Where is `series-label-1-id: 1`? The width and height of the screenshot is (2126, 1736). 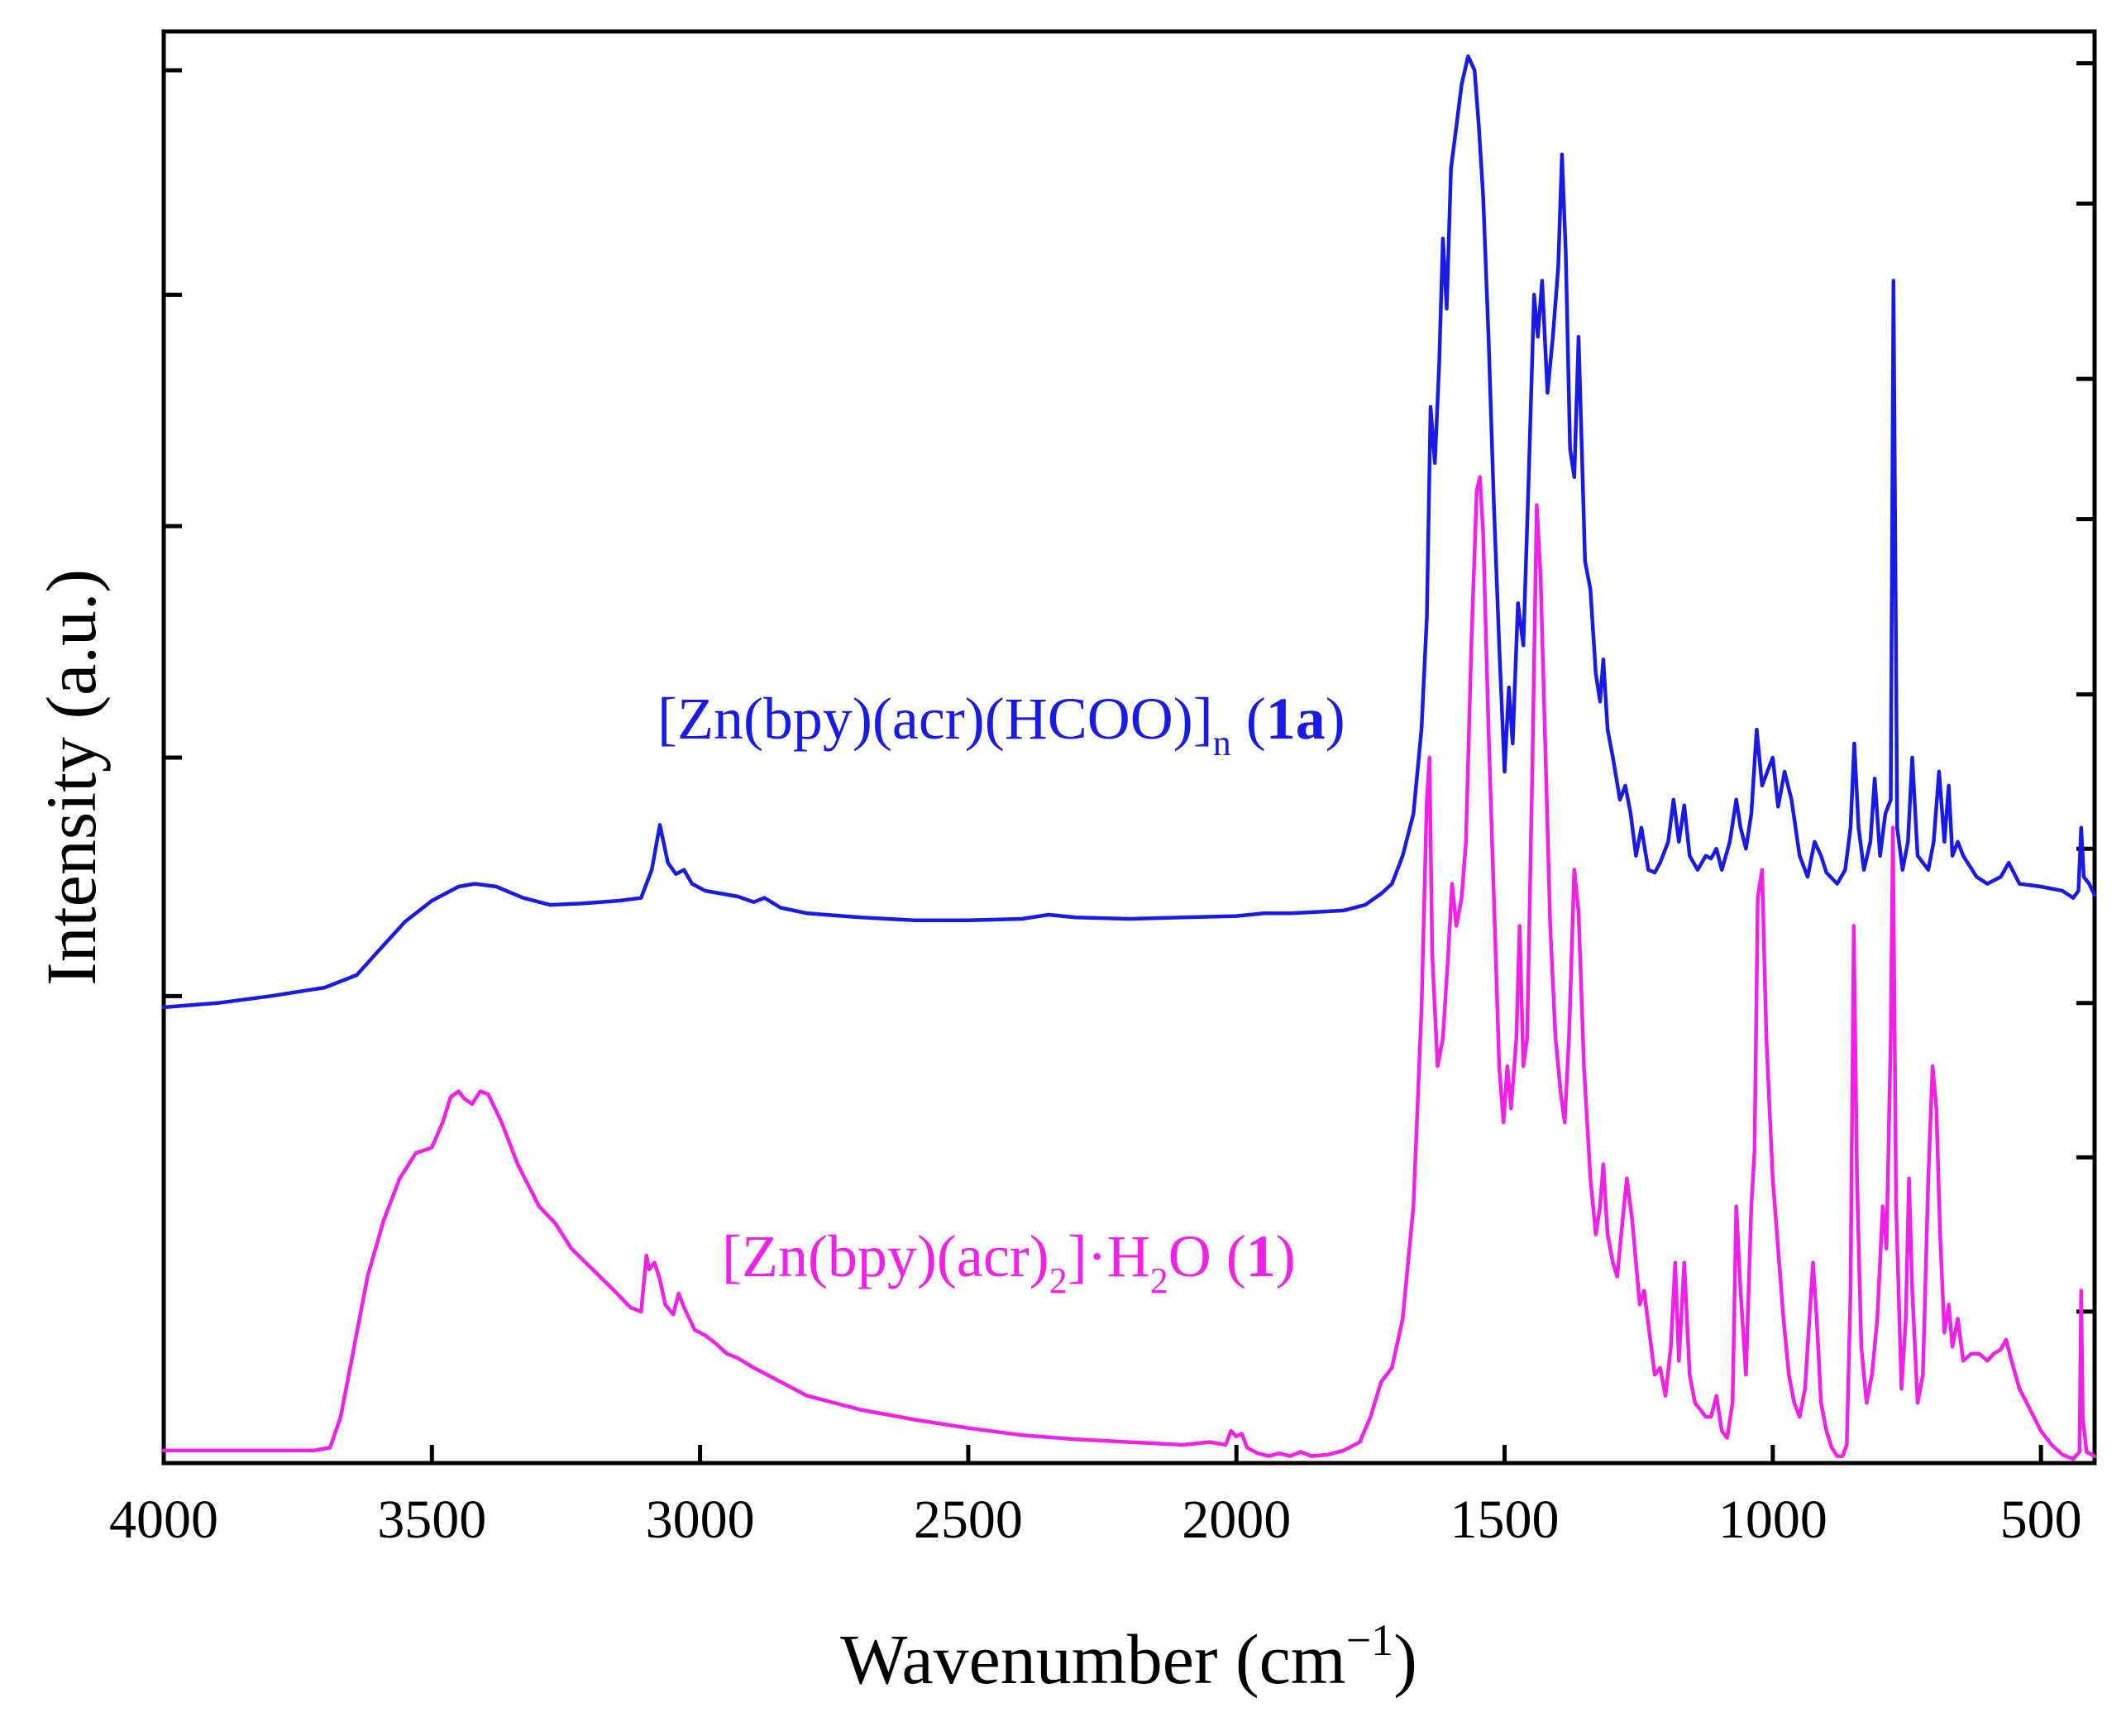
series-label-1-id: 1 is located at coordinates (1261, 1256).